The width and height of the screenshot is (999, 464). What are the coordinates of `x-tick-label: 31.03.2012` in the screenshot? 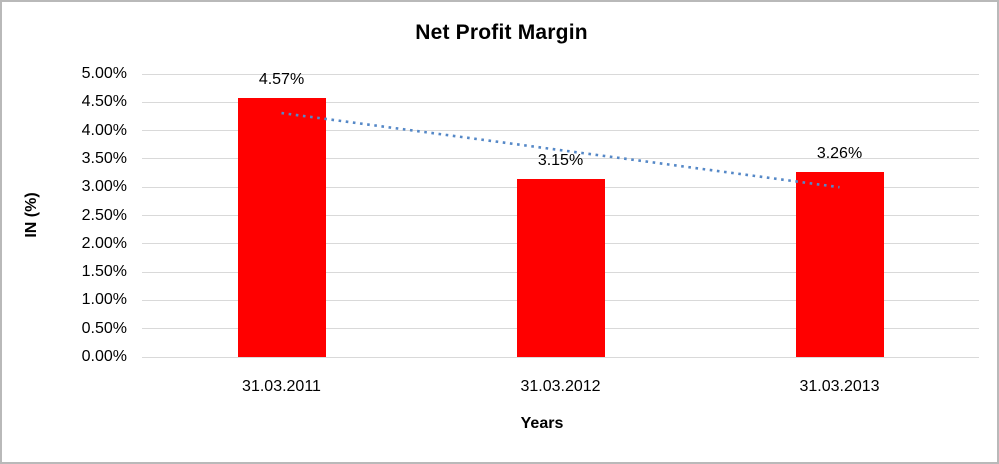 It's located at (560, 386).